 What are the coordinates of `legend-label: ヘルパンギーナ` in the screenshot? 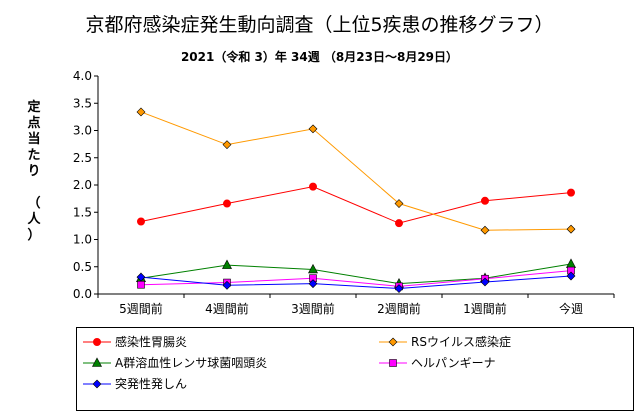 It's located at (453, 363).